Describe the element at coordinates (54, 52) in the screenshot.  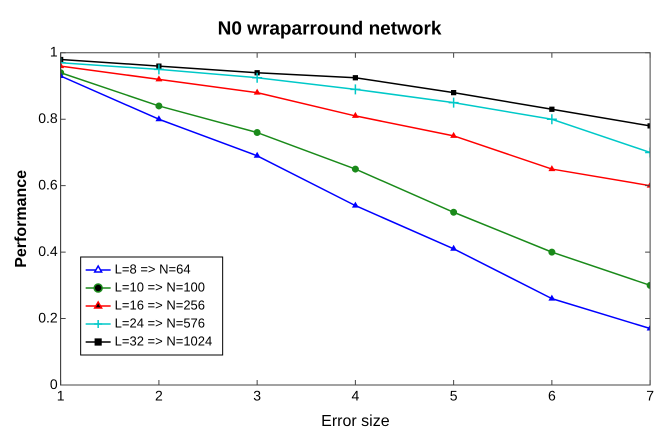
I see `y-tick-label: 1` at that location.